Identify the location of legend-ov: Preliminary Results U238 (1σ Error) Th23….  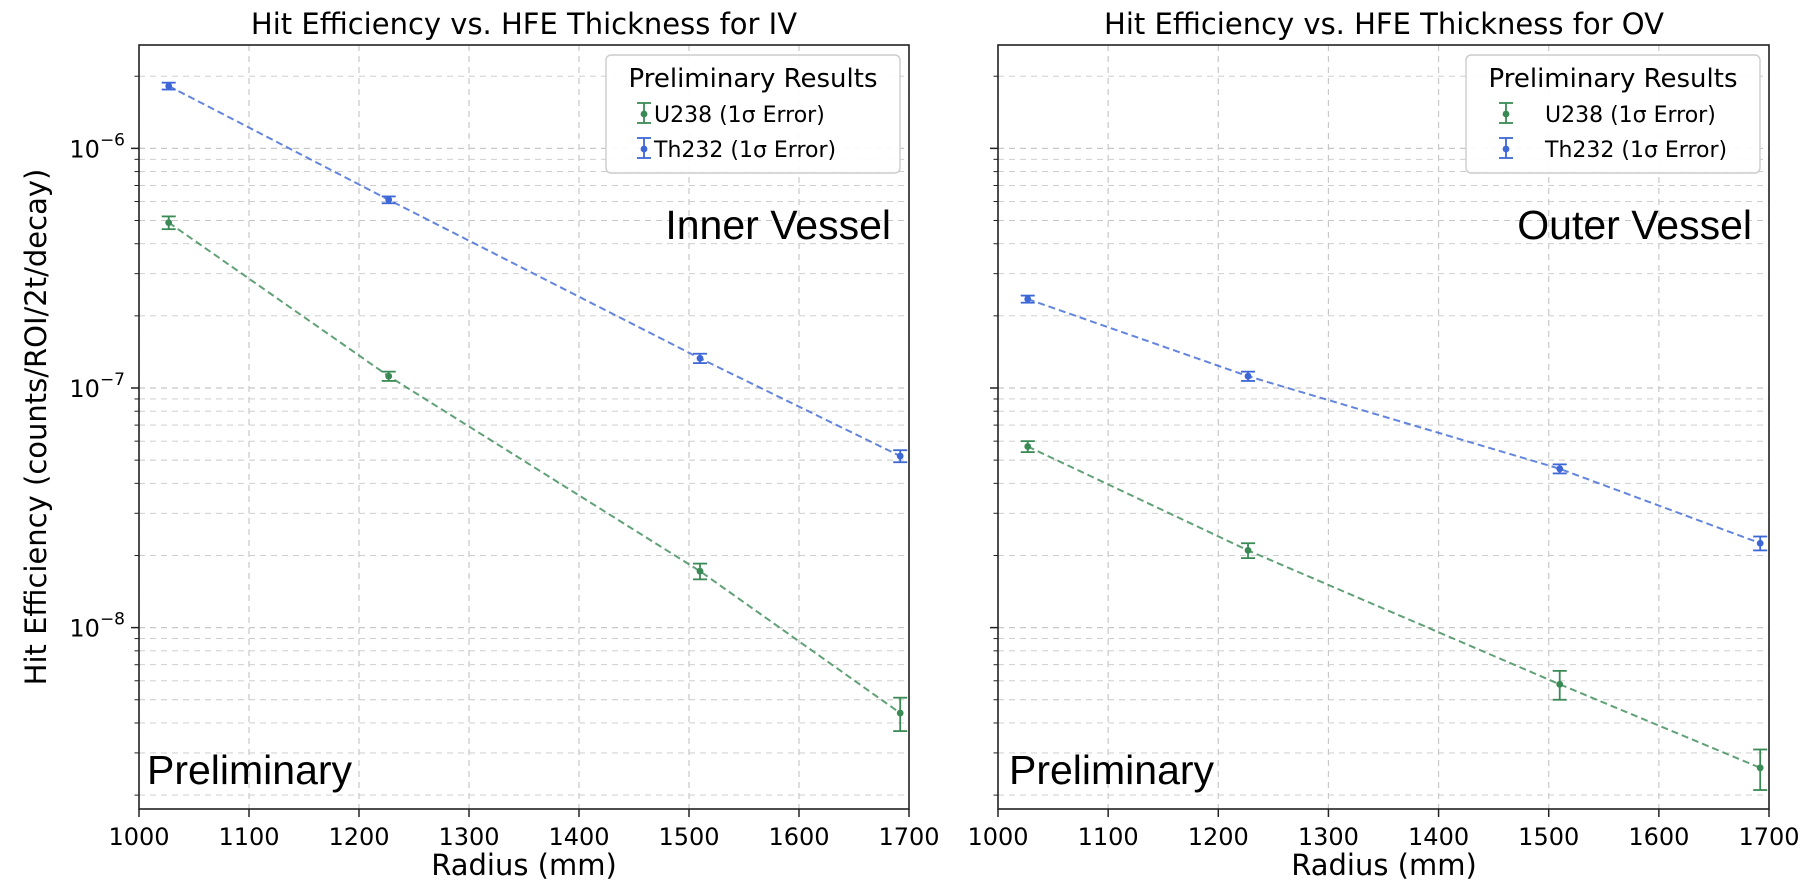
(1613, 114).